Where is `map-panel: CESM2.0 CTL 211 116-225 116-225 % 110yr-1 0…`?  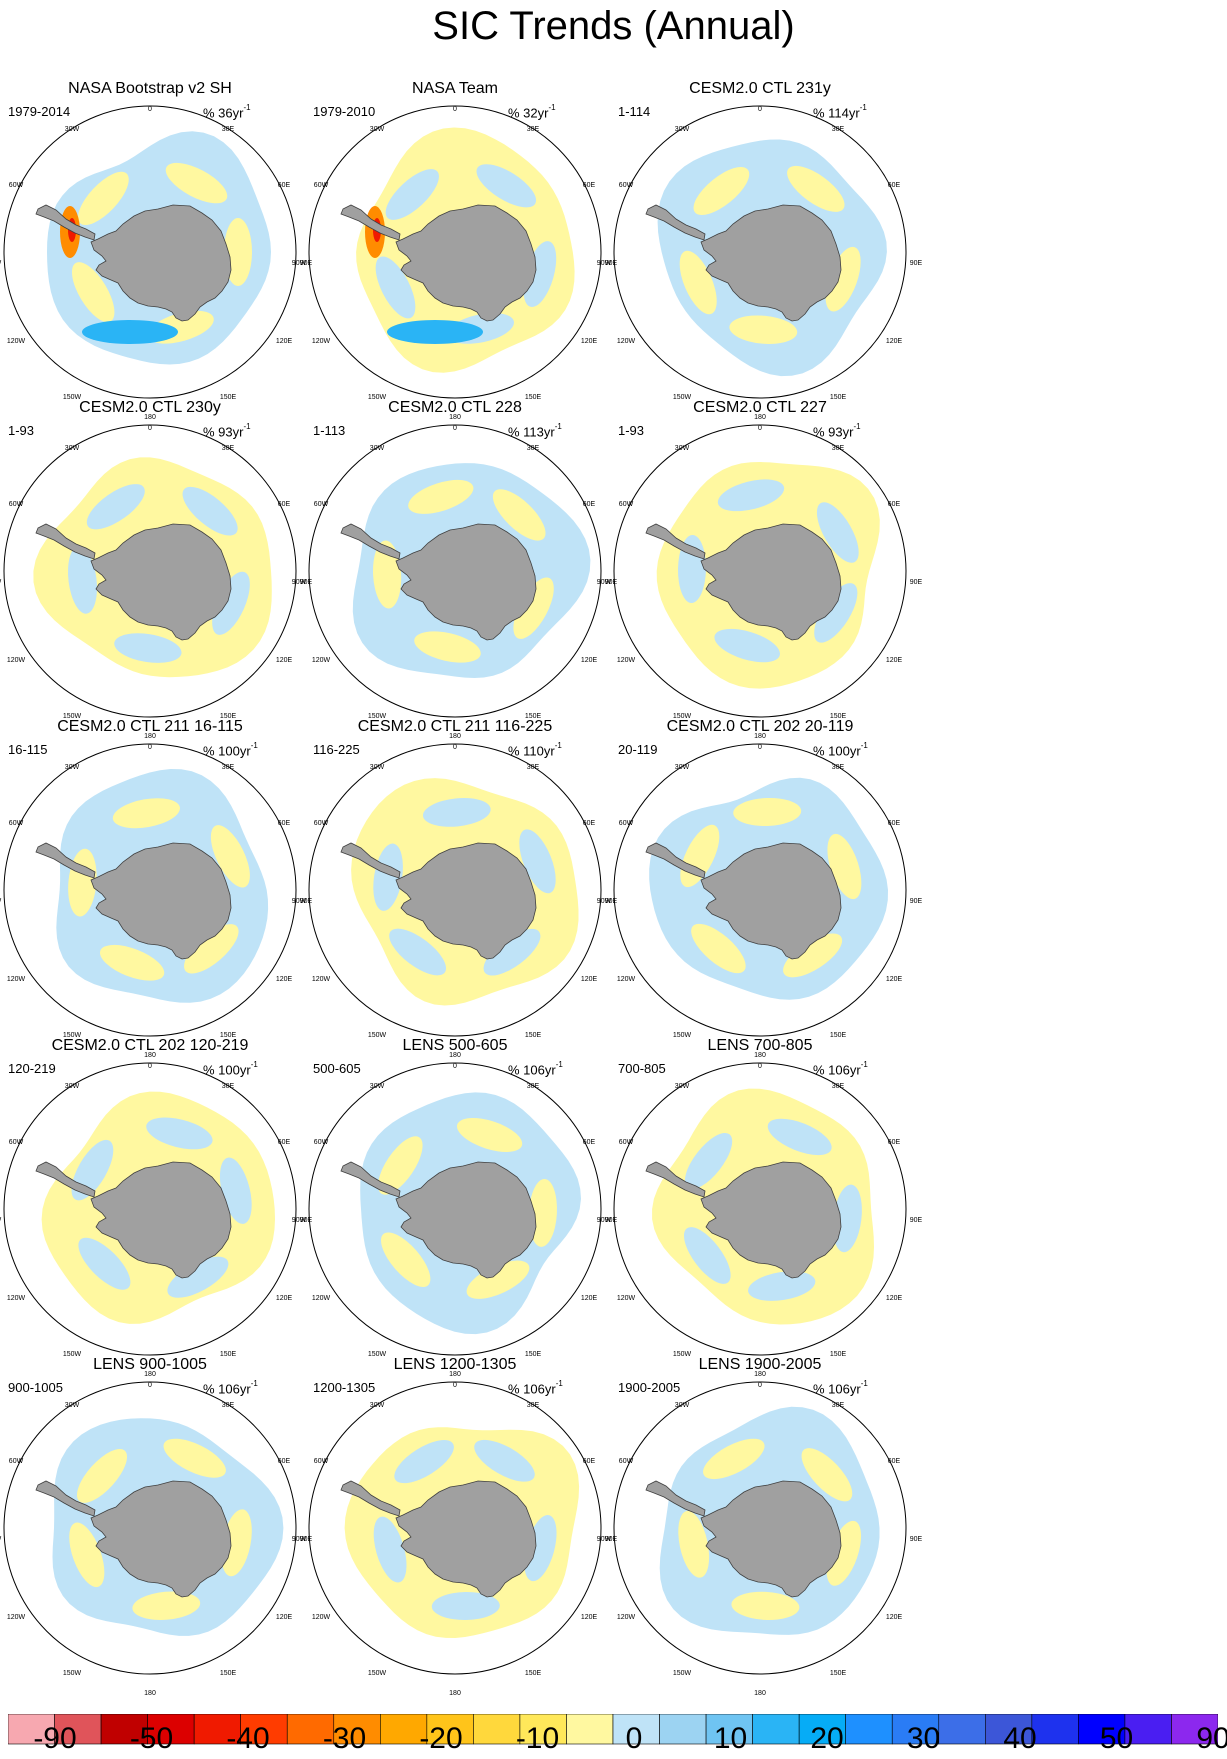 map-panel: CESM2.0 CTL 211 116-225 116-225 % 110yr-1 0… is located at coordinates (454, 888).